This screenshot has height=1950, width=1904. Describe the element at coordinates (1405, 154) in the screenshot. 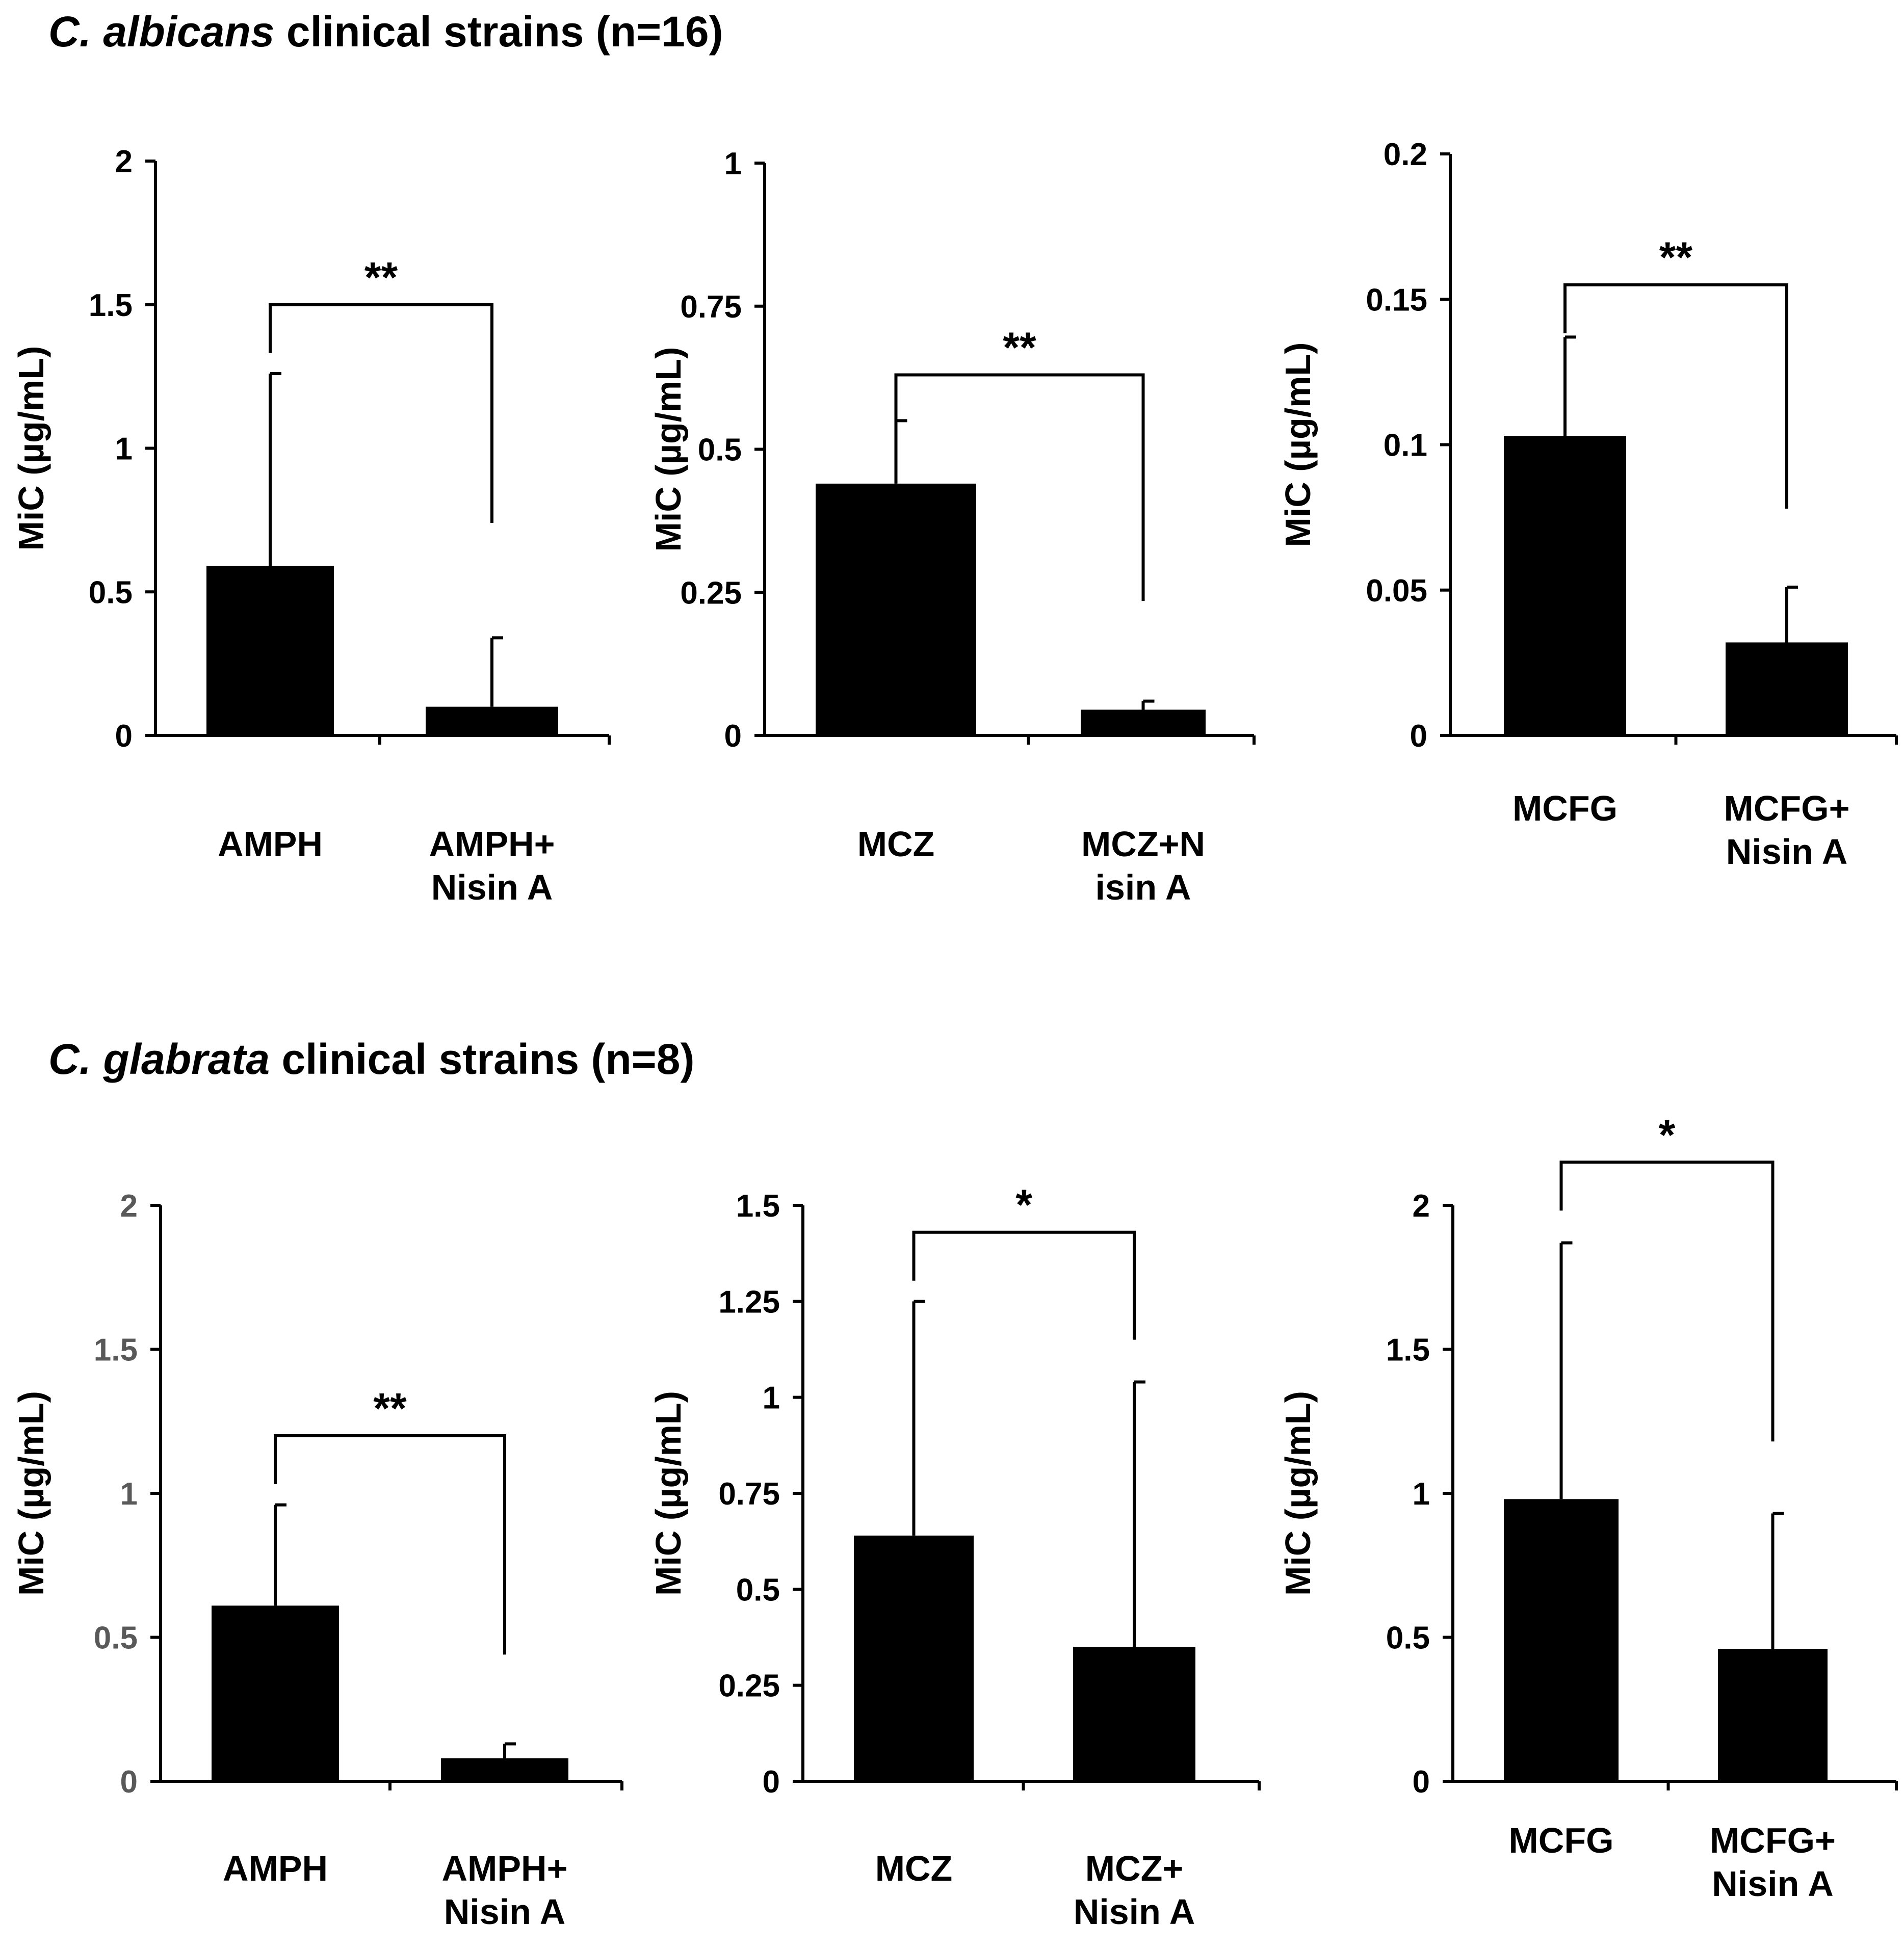

I see `y-tick-label: 0.2` at that location.